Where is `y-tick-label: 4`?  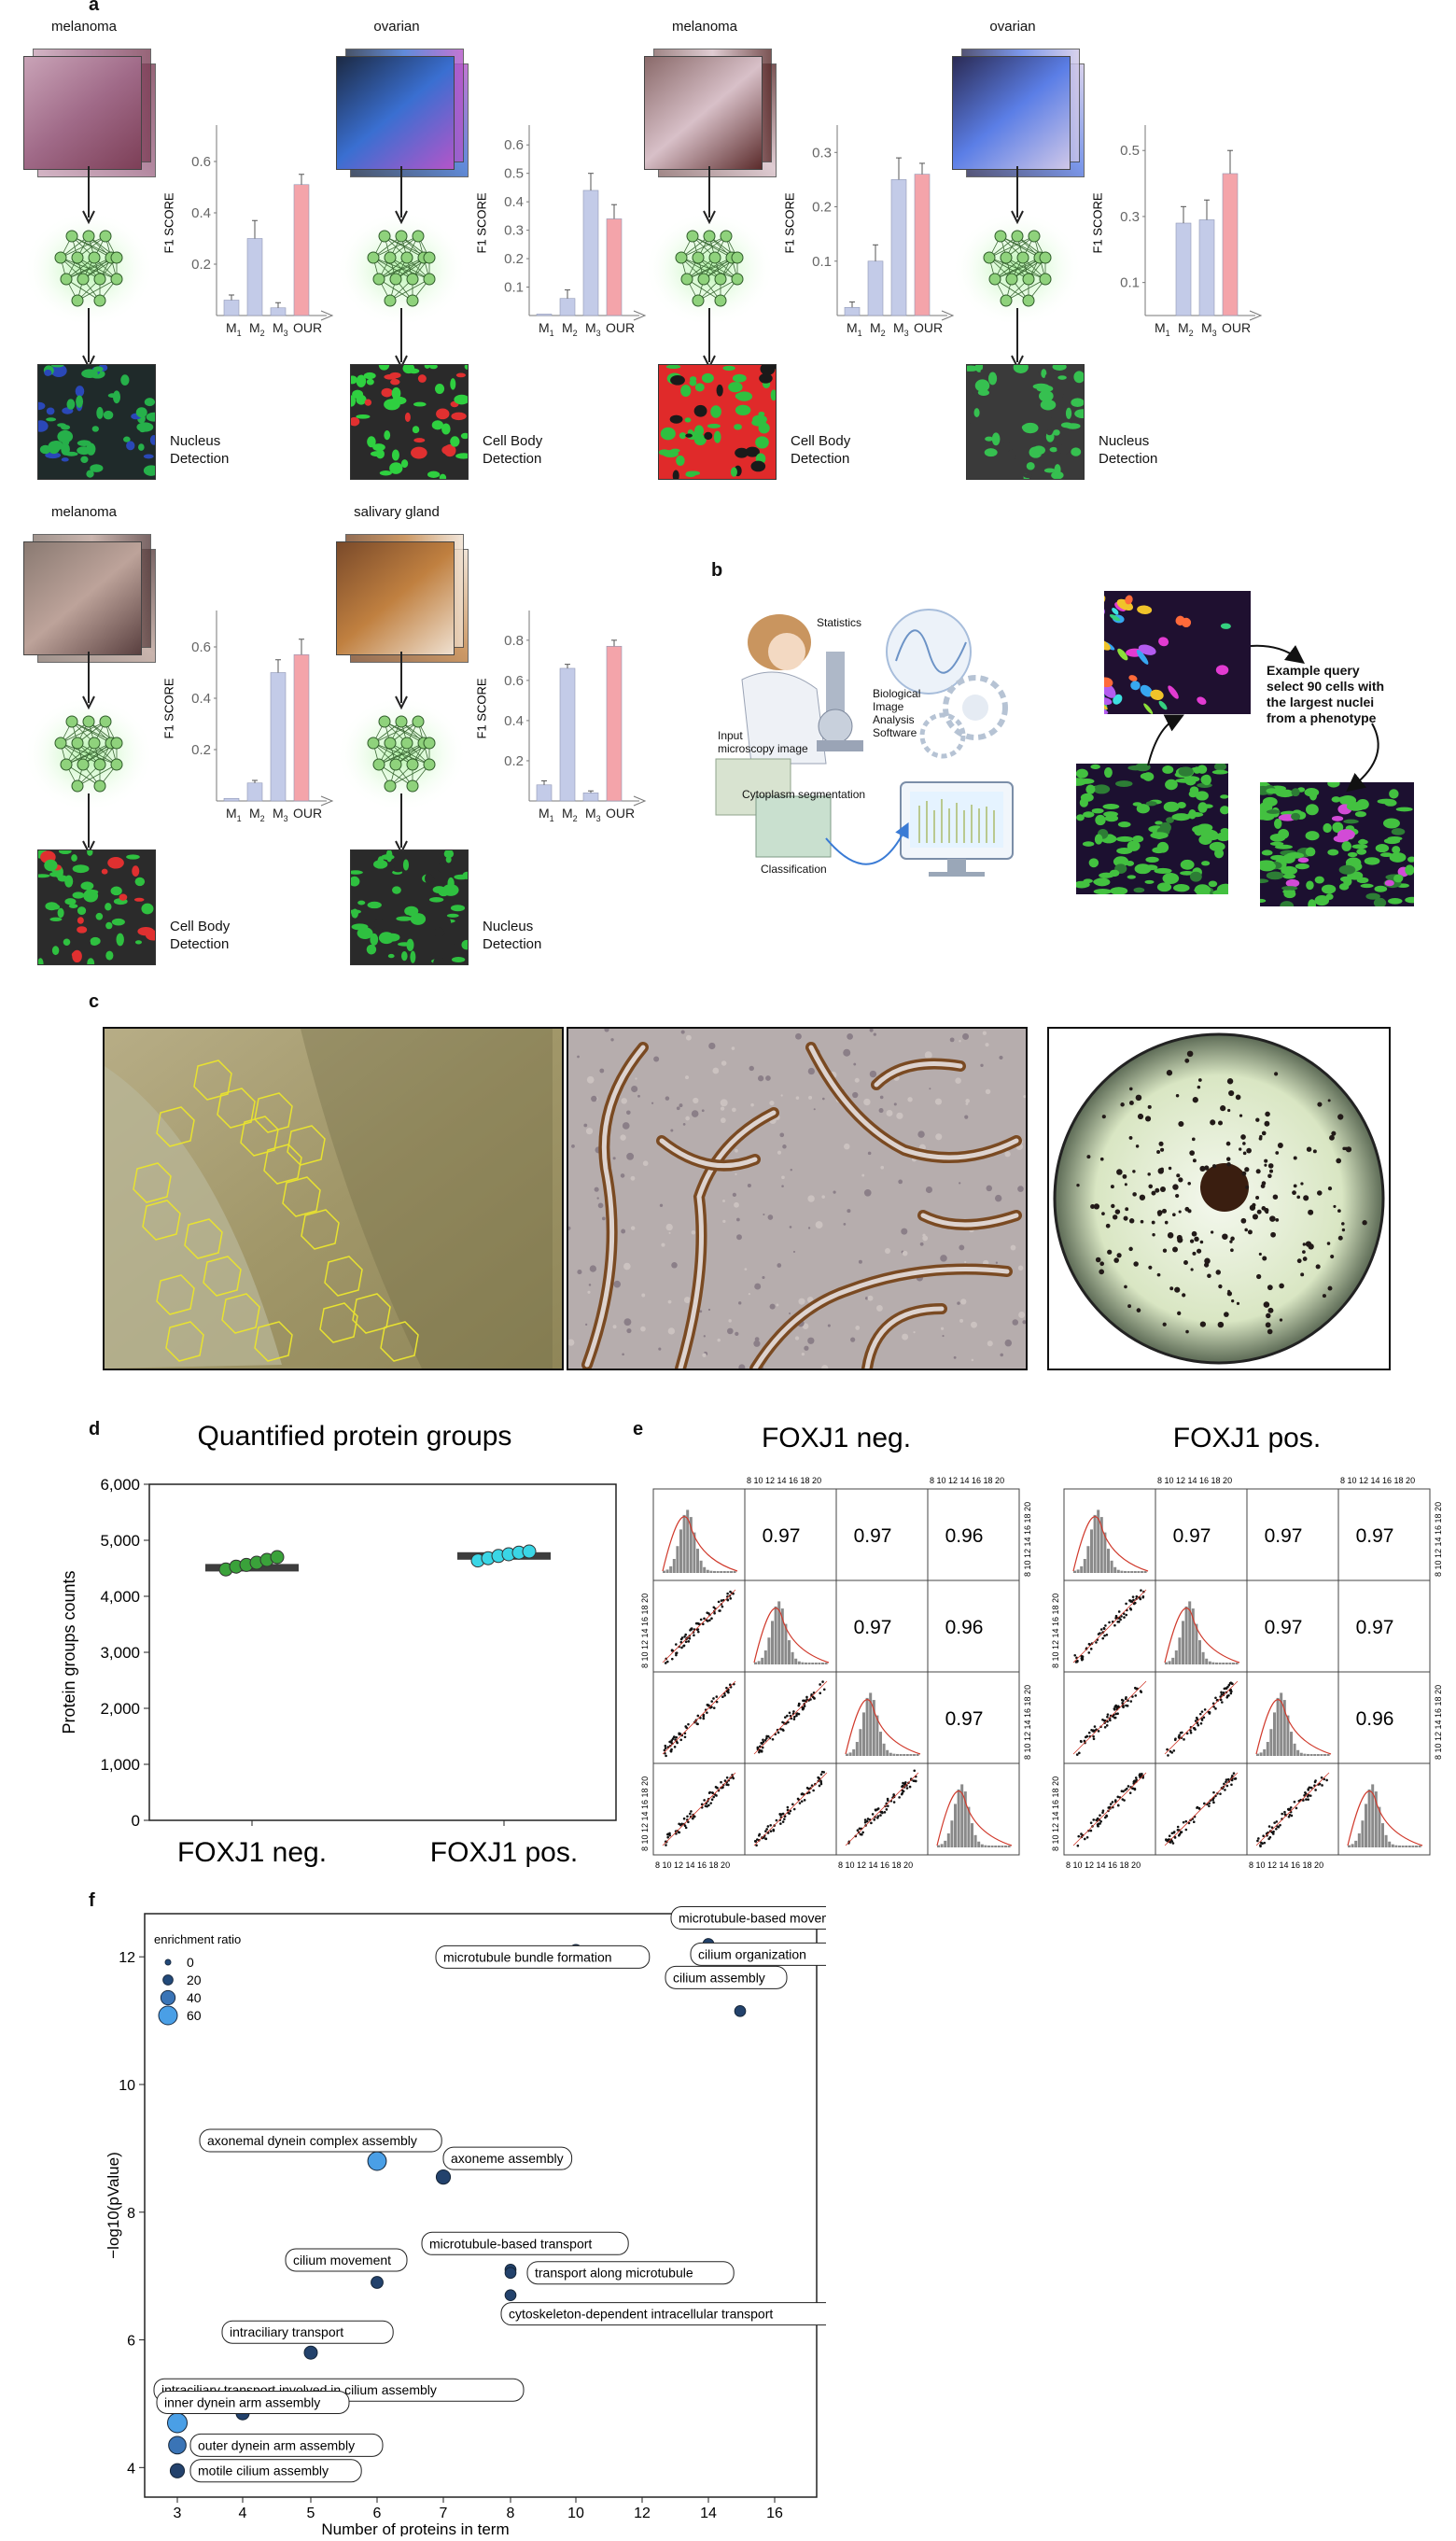
y-tick-label: 4 is located at coordinates (131, 2469).